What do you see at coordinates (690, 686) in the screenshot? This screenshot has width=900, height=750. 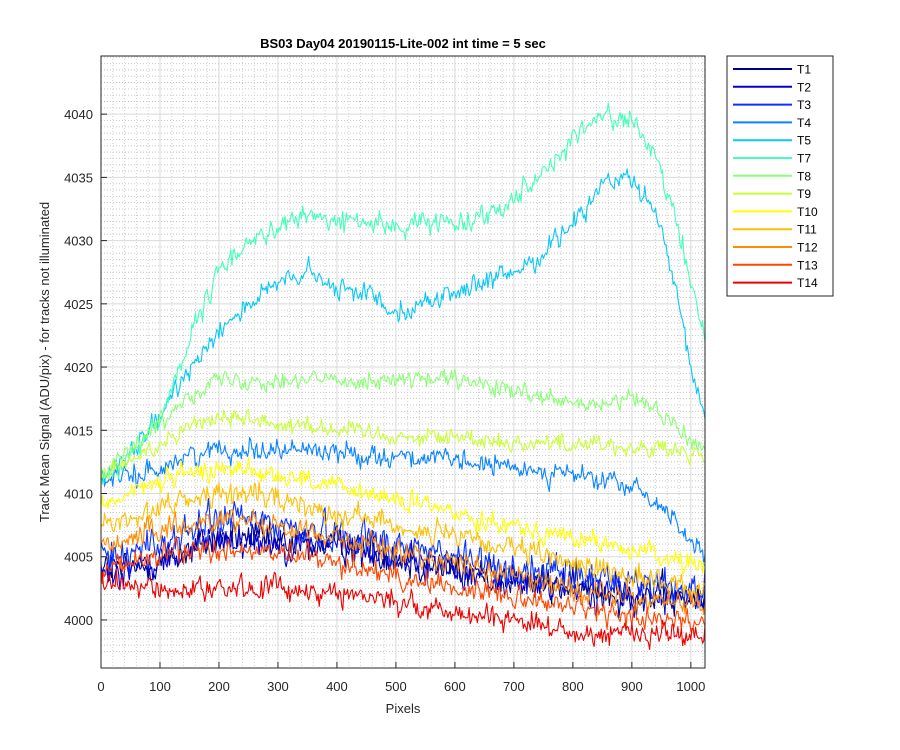 I see `x-tick-label: 1000` at bounding box center [690, 686].